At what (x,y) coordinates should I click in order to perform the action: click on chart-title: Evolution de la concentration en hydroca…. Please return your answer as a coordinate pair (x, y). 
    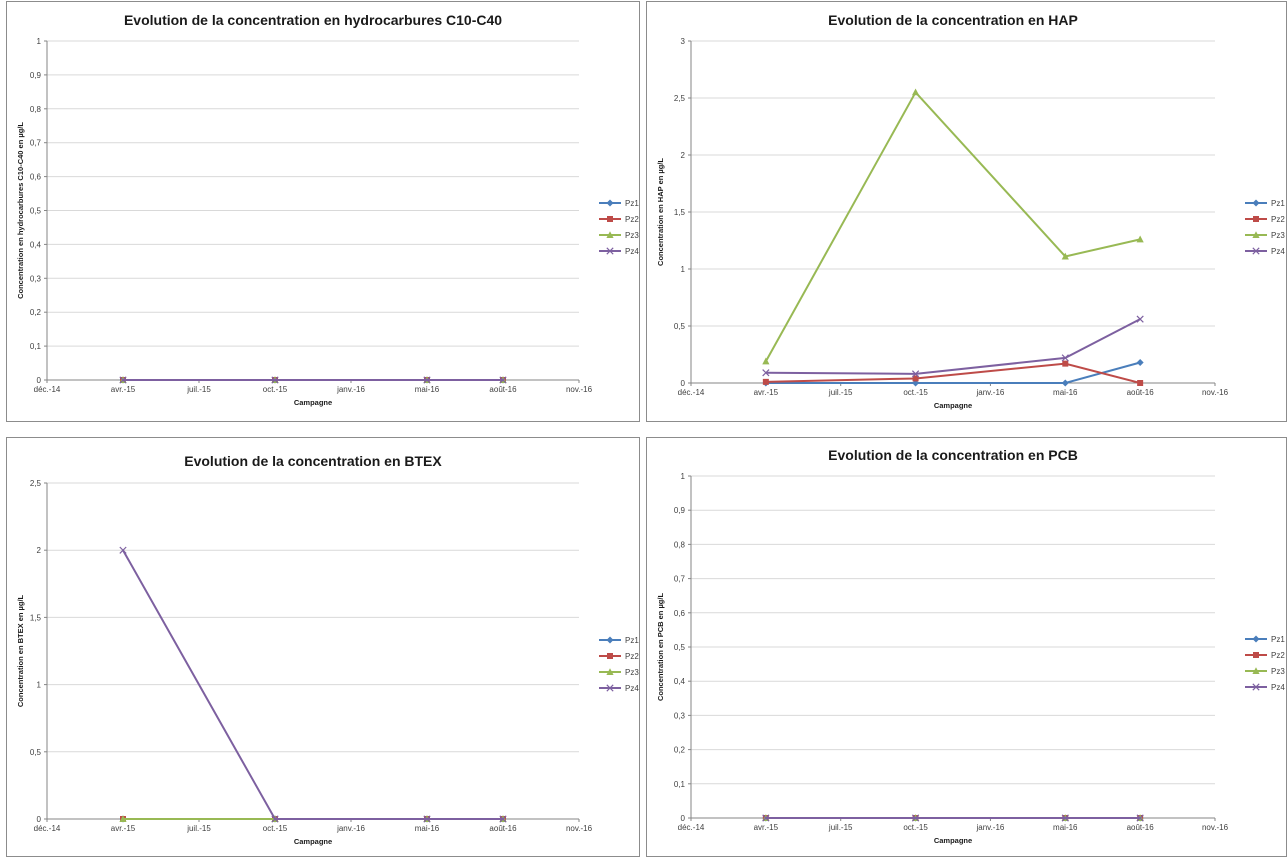
    Looking at the image, I should click on (313, 20).